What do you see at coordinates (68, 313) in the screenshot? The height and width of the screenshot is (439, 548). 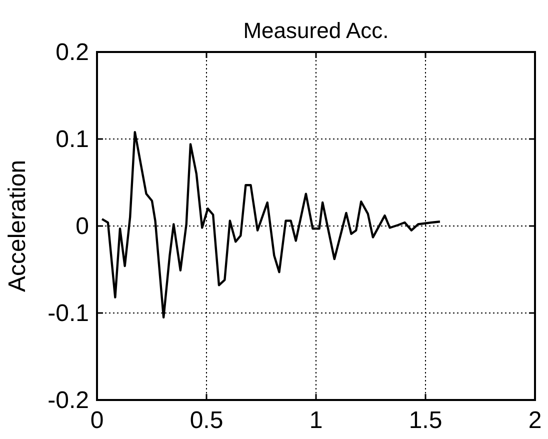 I see `y-tick-label: -0.1` at bounding box center [68, 313].